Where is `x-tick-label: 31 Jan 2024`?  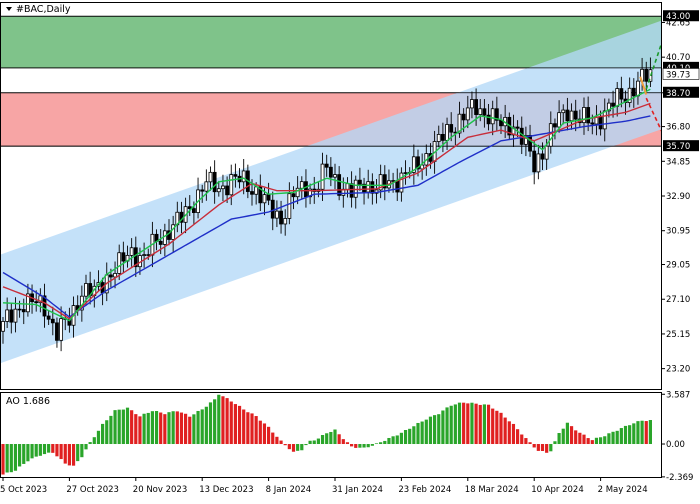
x-tick-label: 31 Jan 2024 is located at coordinates (357, 490).